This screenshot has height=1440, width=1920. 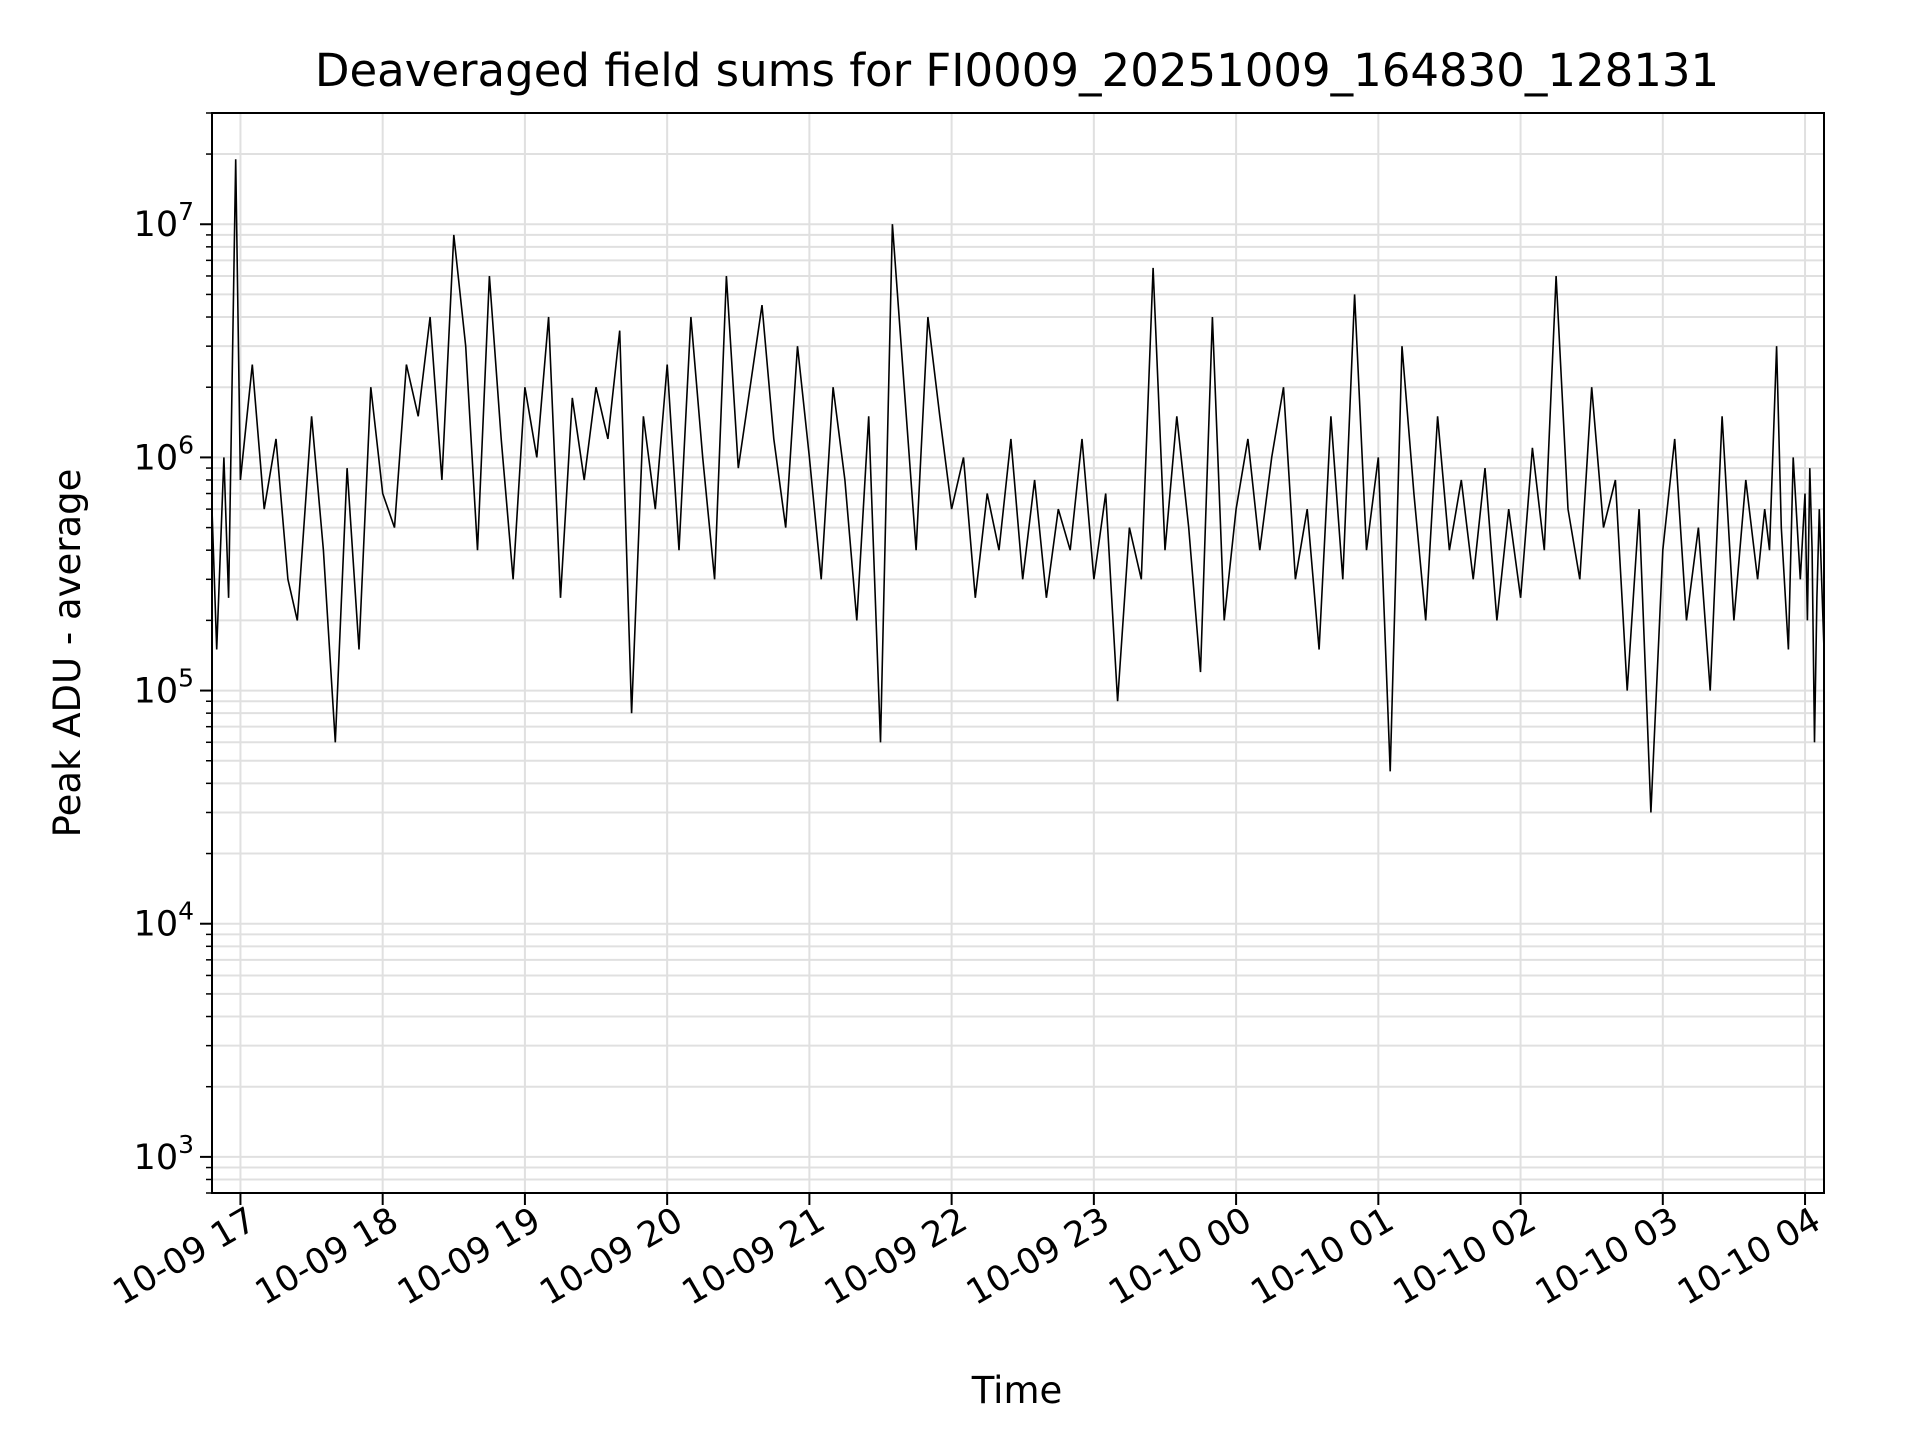 What do you see at coordinates (164, 688) in the screenshot?
I see `y-tick-label: 10⁵` at bounding box center [164, 688].